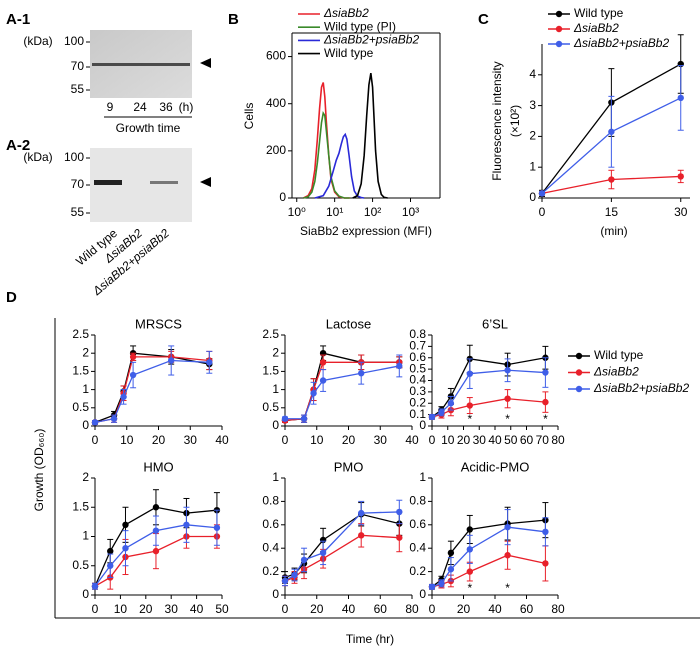  Describe the element at coordinates (270, 334) in the screenshot. I see `y-tick-label: 2.5` at that location.